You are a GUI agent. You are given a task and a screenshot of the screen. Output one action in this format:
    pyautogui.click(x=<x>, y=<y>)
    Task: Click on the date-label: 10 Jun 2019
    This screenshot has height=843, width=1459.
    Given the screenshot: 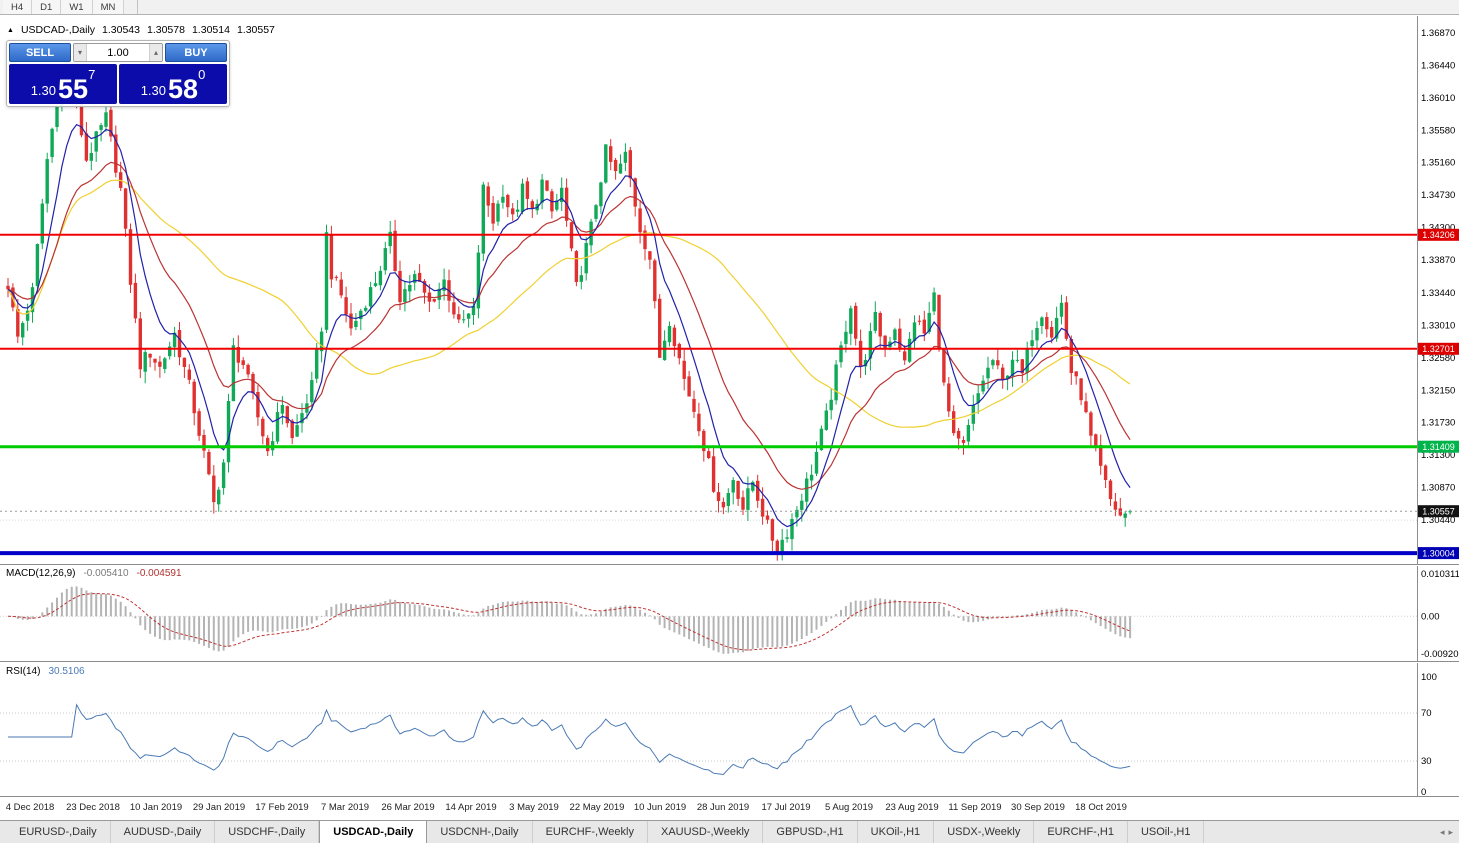 What is the action you would take?
    pyautogui.click(x=660, y=807)
    